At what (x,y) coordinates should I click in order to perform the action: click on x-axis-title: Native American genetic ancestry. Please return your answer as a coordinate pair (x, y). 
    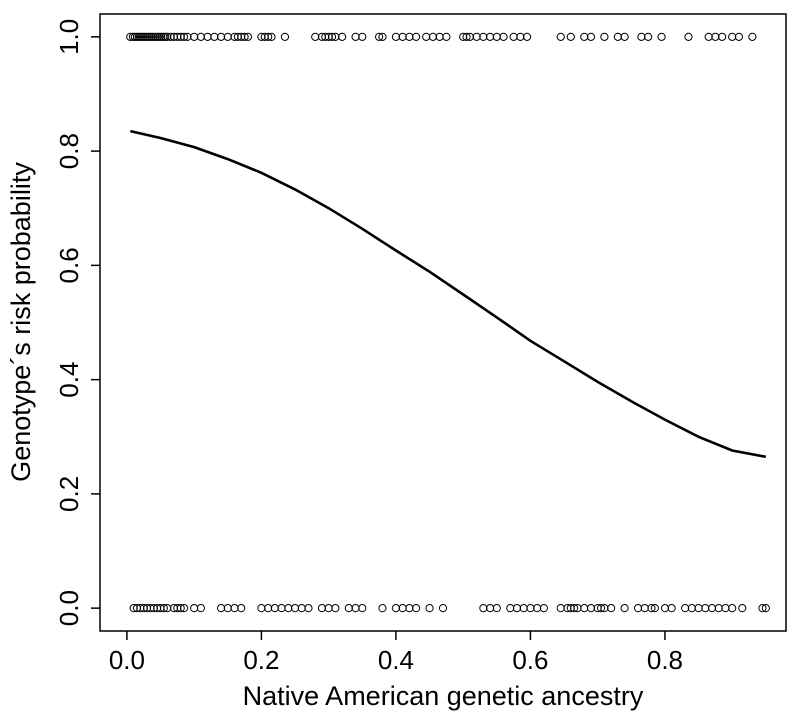
    Looking at the image, I should click on (443, 696).